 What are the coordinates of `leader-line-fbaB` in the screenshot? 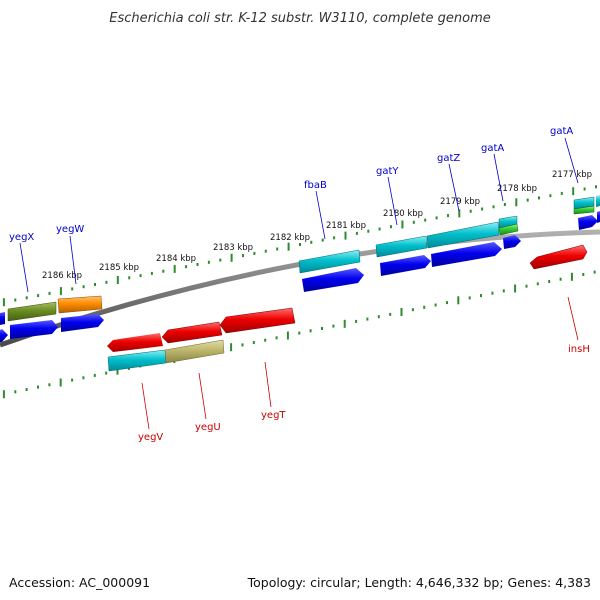 It's located at (320, 215).